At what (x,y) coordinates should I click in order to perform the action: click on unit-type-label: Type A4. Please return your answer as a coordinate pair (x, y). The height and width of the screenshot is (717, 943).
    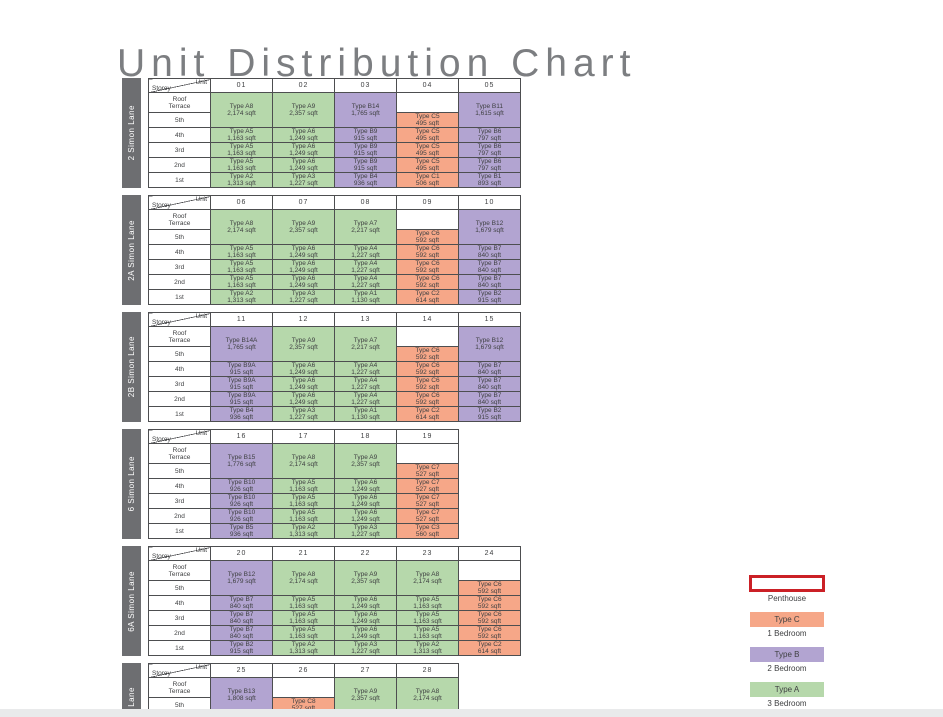
    Looking at the image, I should click on (365, 396).